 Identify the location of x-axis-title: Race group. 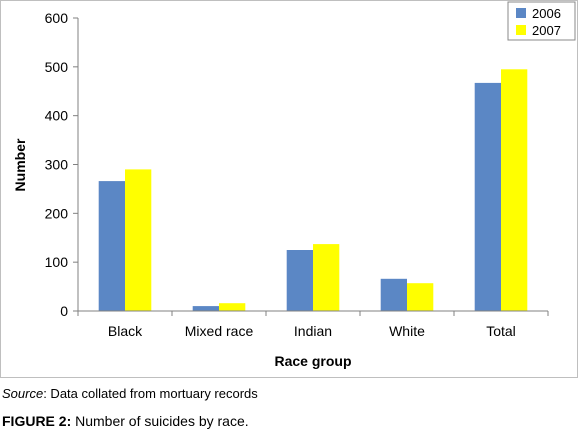
(312, 361).